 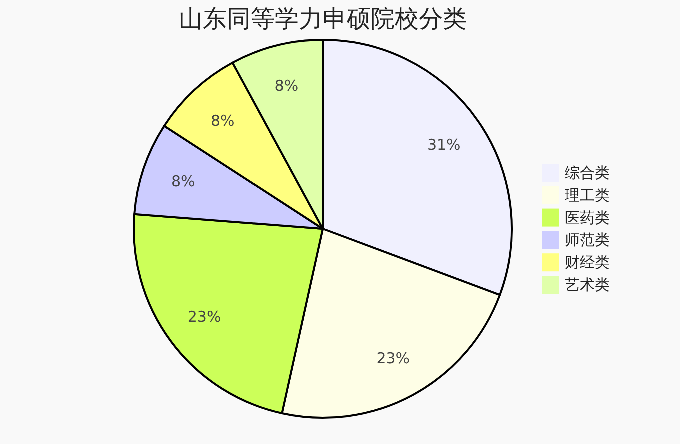 I want to click on legend-label: 医药类, so click(x=587, y=217).